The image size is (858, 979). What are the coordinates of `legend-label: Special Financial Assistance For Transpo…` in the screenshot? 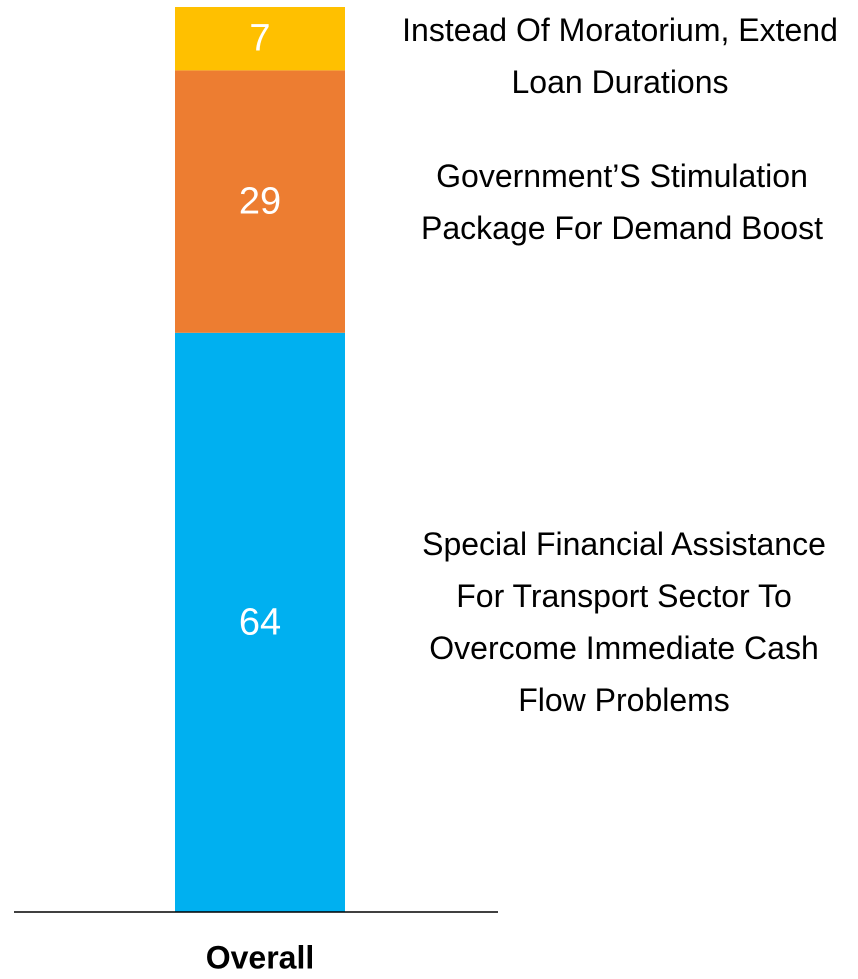 It's located at (624, 622).